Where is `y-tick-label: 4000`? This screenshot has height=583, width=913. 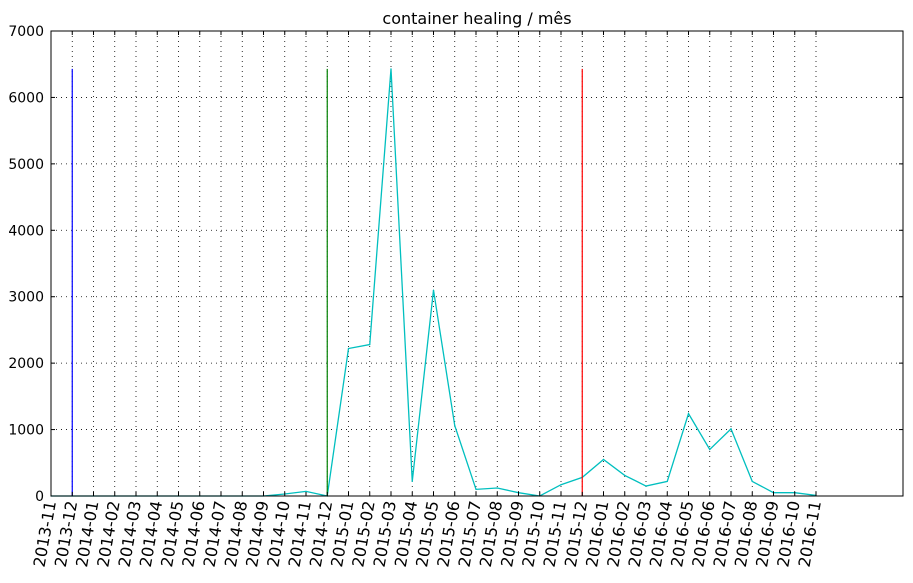 y-tick-label: 4000 is located at coordinates (26, 231).